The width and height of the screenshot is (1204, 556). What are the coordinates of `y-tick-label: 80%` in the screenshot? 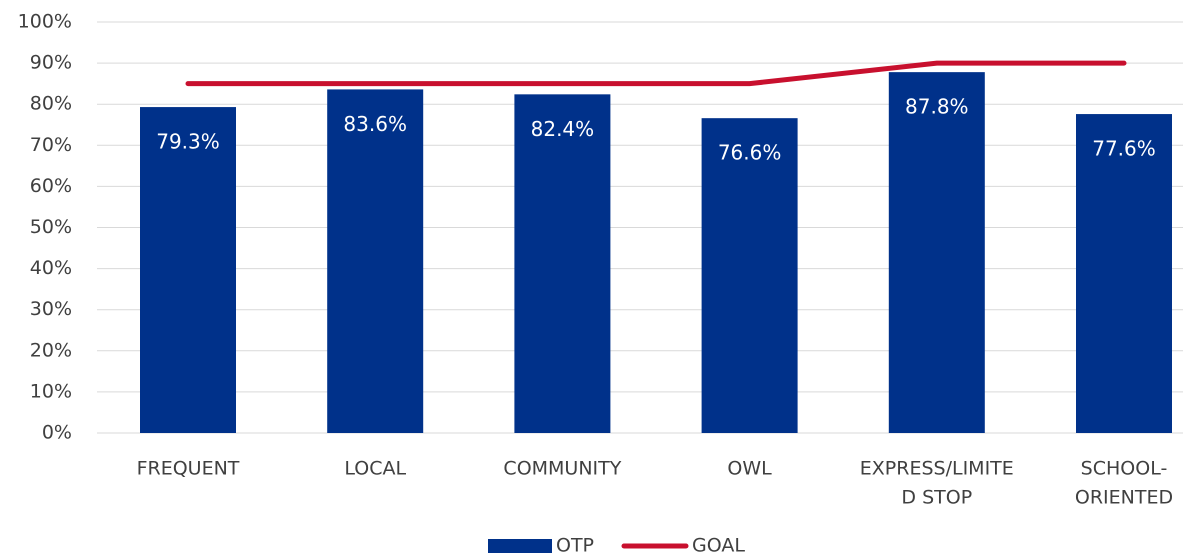 It's located at (51, 104).